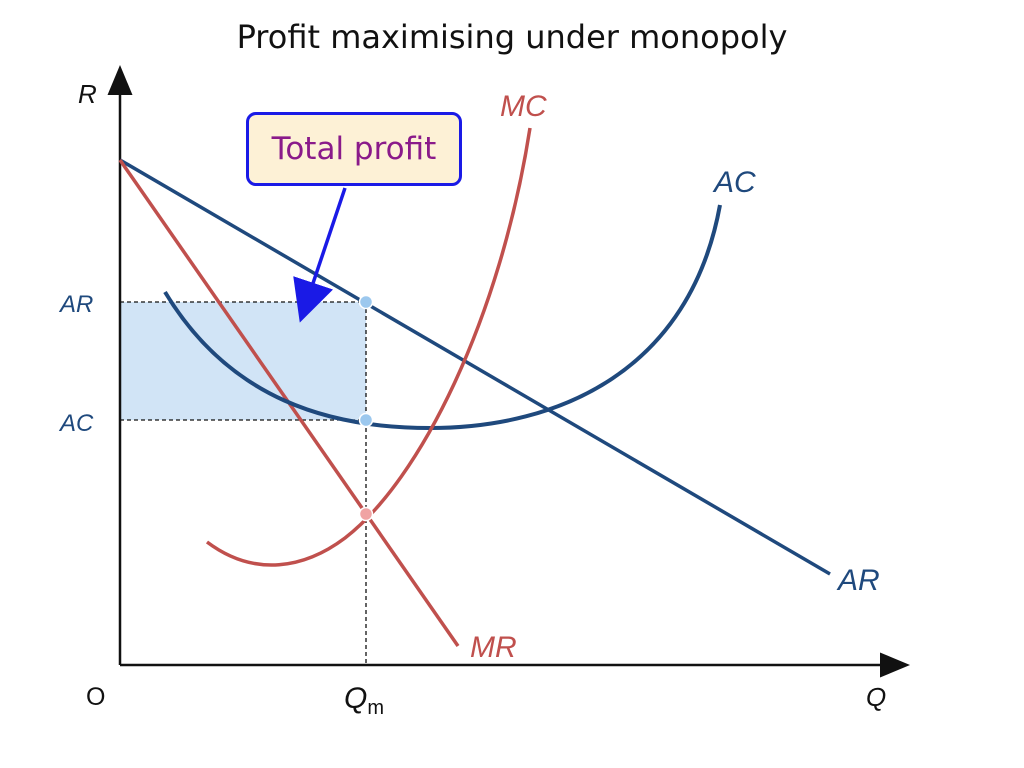  What do you see at coordinates (75, 304) in the screenshot?
I see `ar-tick-label: AR` at bounding box center [75, 304].